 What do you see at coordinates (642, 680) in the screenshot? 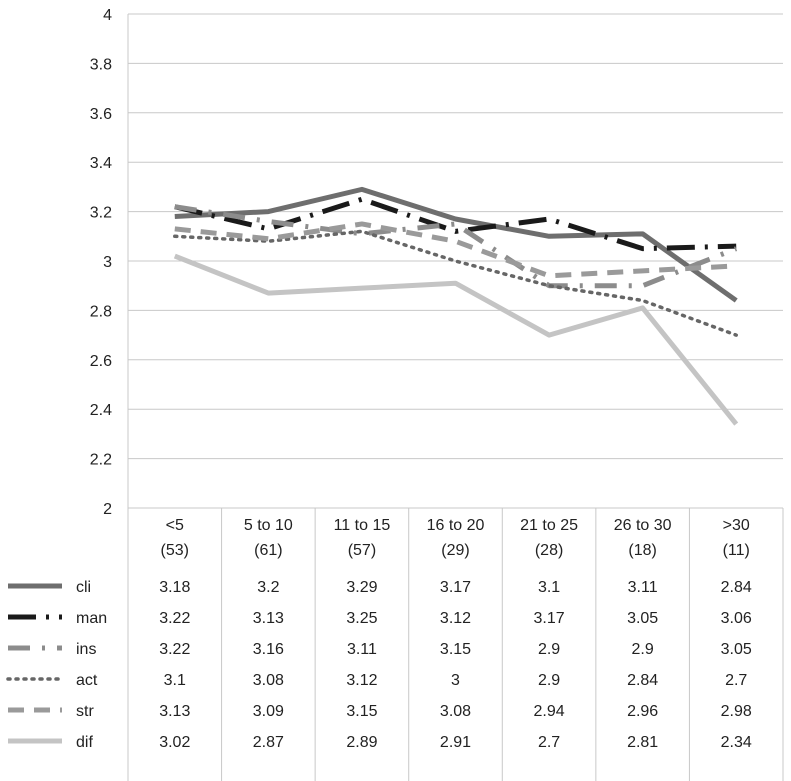
I see `table-cell-act-5: 2.84` at bounding box center [642, 680].